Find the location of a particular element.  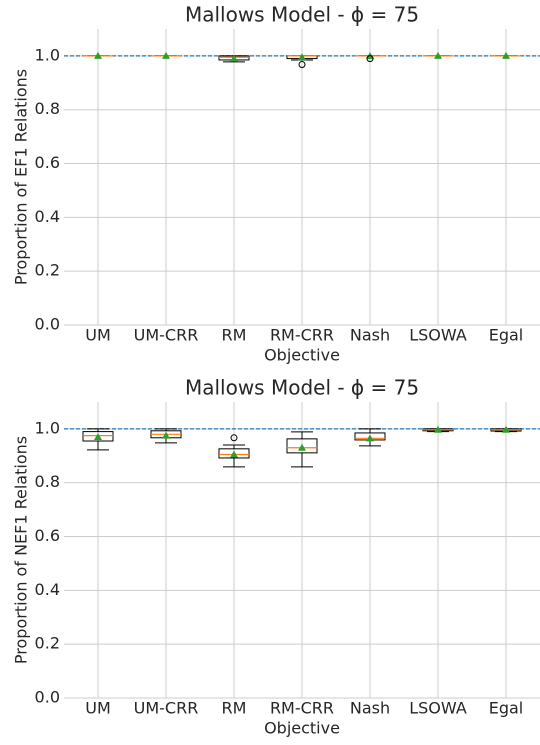

y-axis-label: Proportion of EF1 Relations is located at coordinates (21, 177).